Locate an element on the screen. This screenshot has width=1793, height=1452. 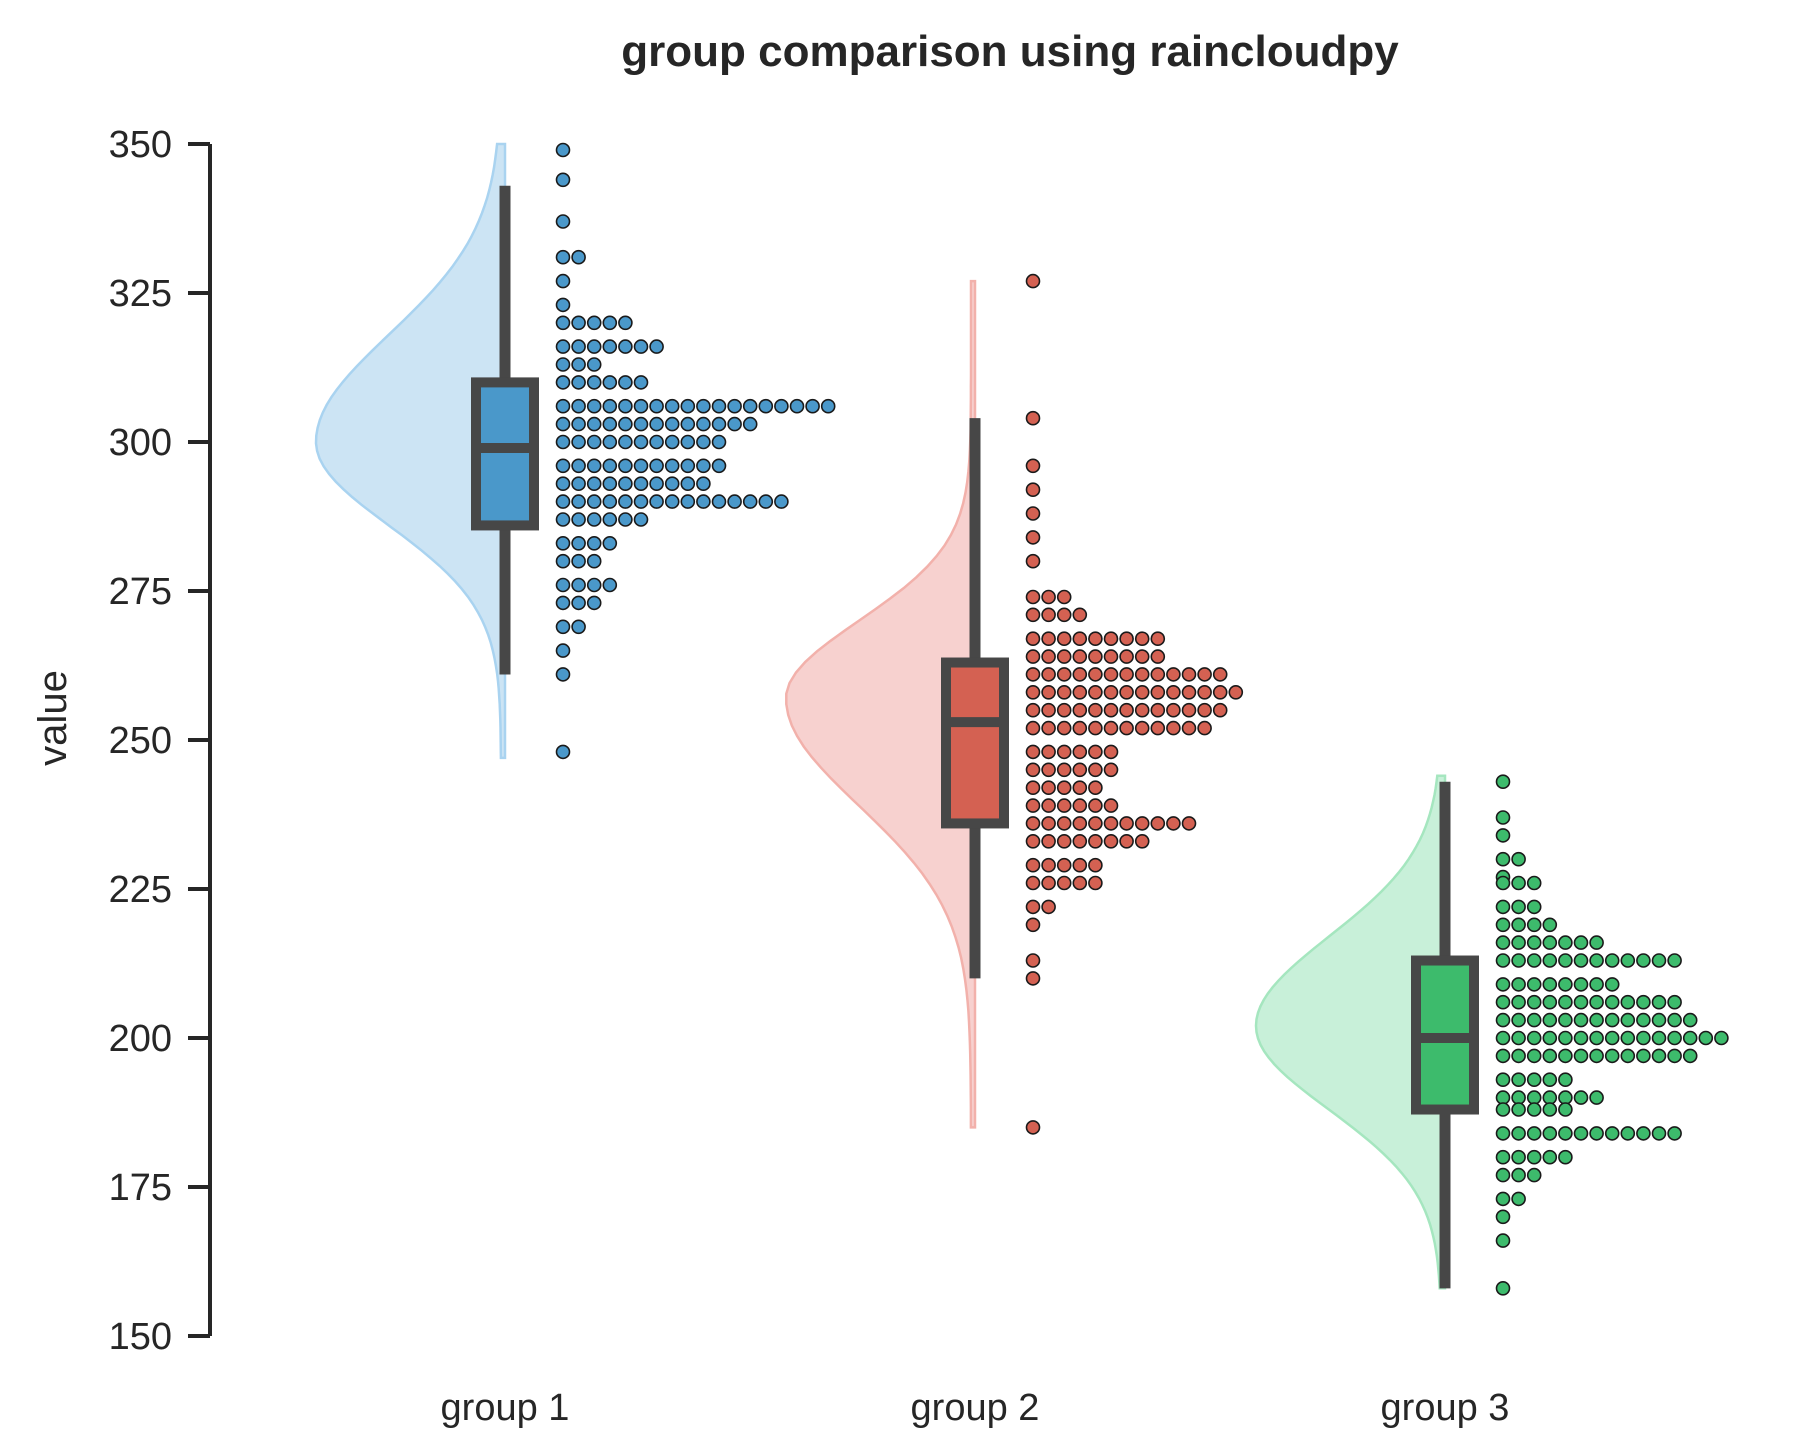
y-tick-label: 350 is located at coordinates (140, 145).